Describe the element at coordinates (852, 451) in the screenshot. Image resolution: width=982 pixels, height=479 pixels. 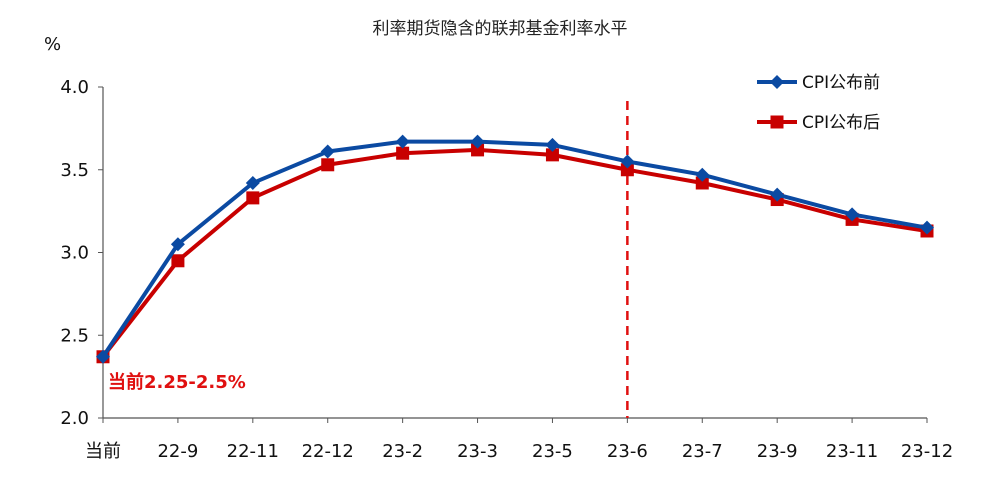
I see `x-tick-label: 23-11` at that location.